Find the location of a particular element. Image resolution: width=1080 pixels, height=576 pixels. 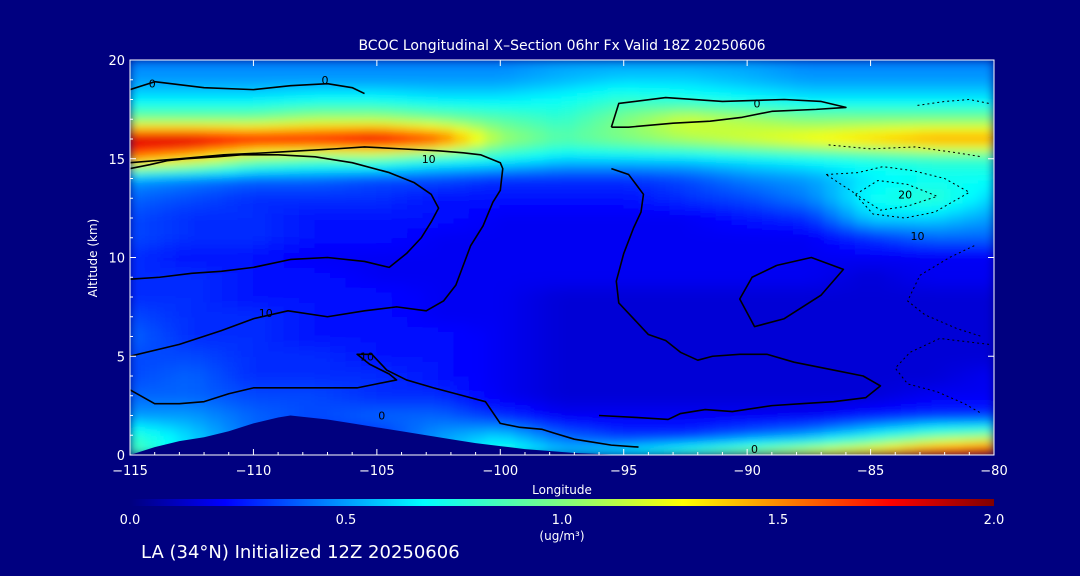

y-tick-label: 15 is located at coordinates (116, 160).